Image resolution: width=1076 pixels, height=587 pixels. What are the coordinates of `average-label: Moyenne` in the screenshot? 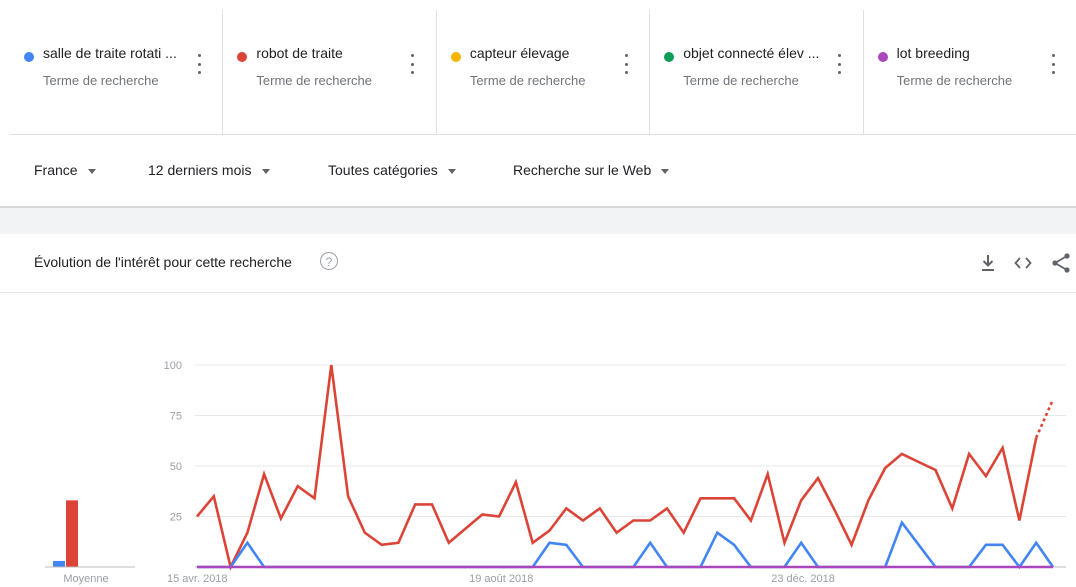 It's located at (85, 579).